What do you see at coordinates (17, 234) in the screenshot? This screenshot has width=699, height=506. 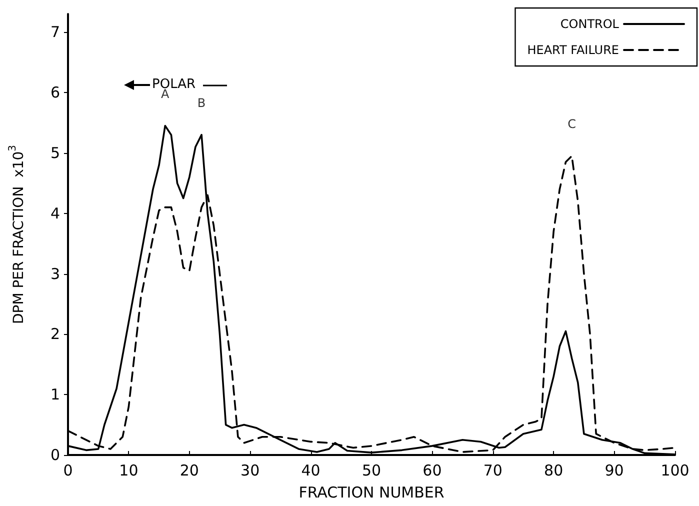 I see `y-axis-title: DPM PER FRACTION x103` at bounding box center [17, 234].